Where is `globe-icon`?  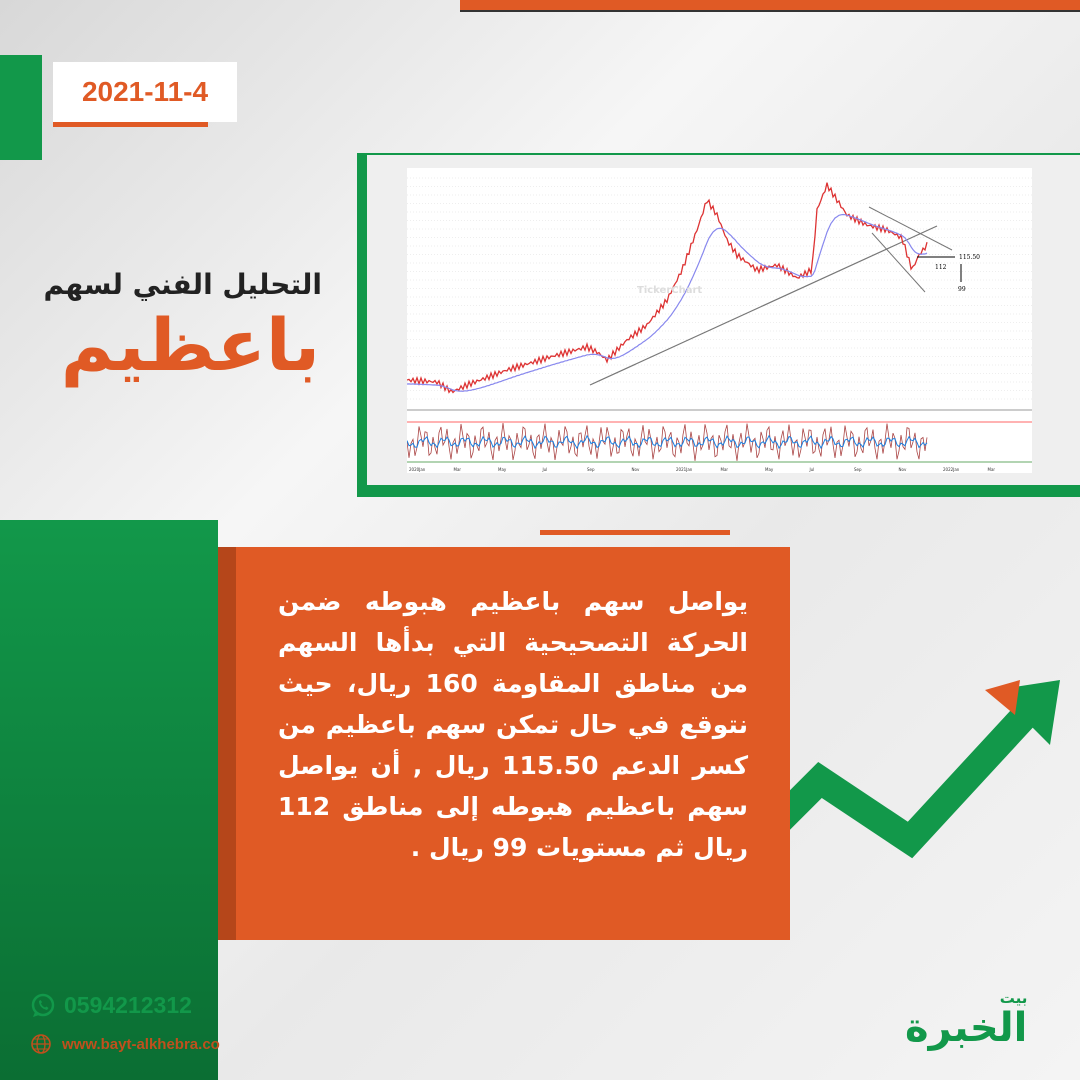
globe-icon is located at coordinates (41, 1044).